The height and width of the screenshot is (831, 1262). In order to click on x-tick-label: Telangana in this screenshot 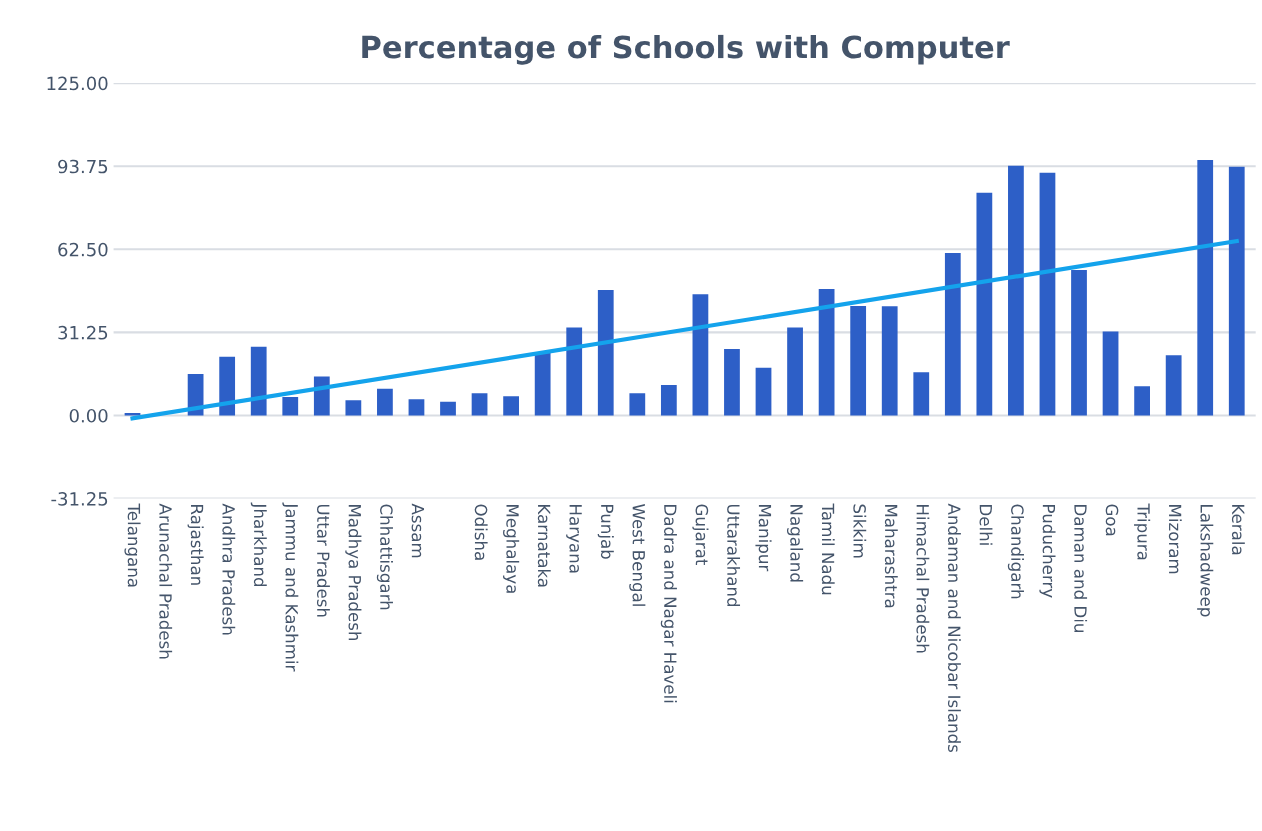, I will do `click(132, 545)`.